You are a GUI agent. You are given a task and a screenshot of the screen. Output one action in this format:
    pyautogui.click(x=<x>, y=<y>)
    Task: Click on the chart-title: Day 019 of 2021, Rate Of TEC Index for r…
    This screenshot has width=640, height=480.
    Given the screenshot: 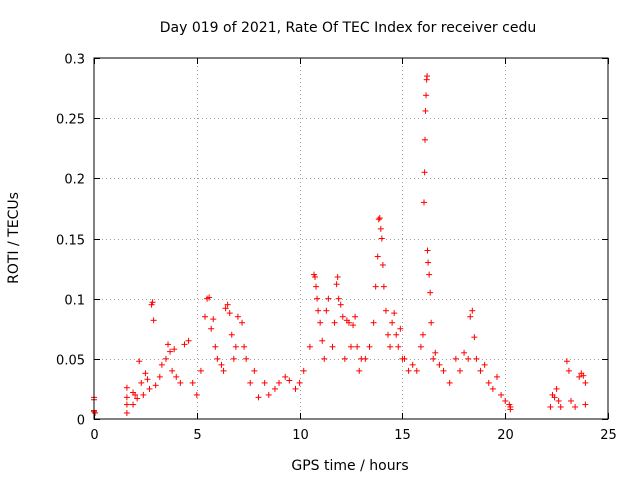 What is the action you would take?
    pyautogui.click(x=348, y=28)
    